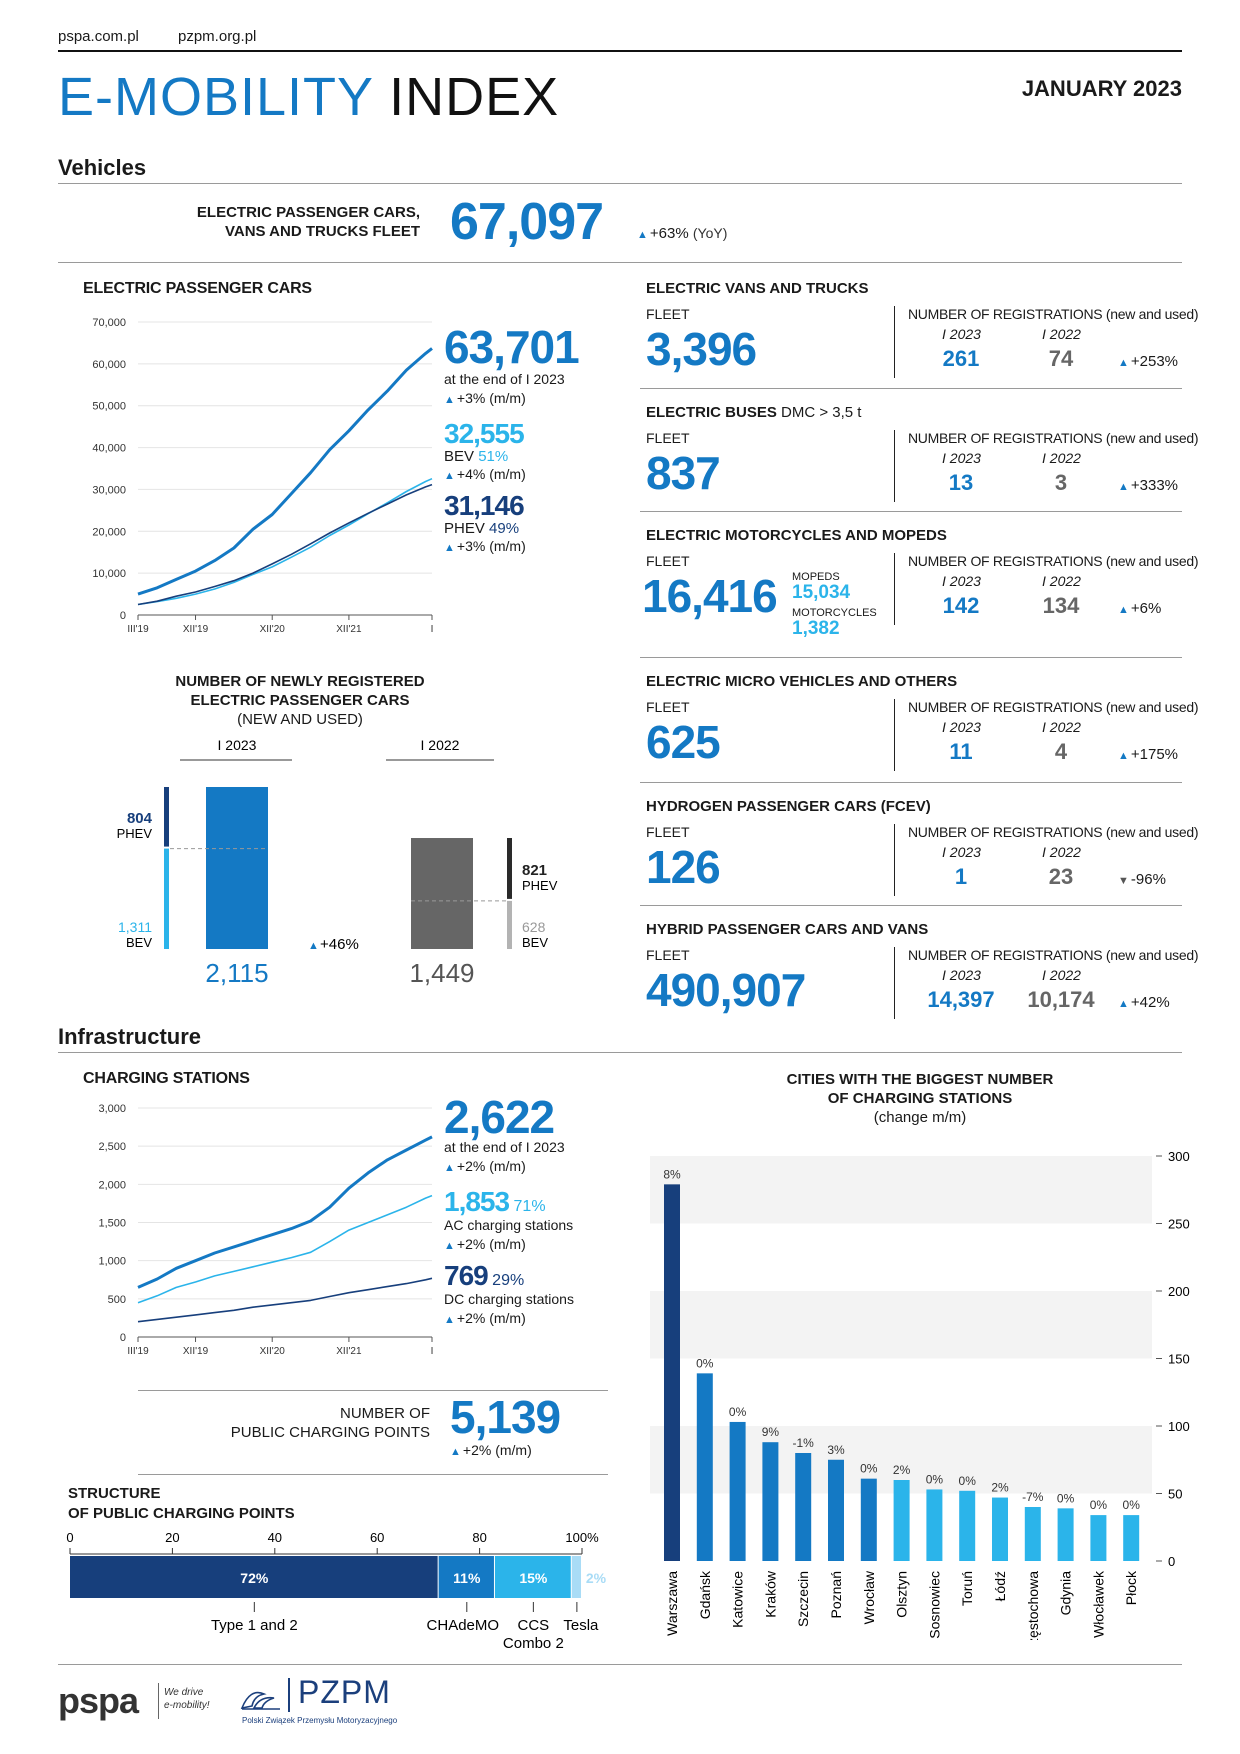 Image resolution: width=1240 pixels, height=1754 pixels. I want to click on y-tick-label: 1,500, so click(112, 1224).